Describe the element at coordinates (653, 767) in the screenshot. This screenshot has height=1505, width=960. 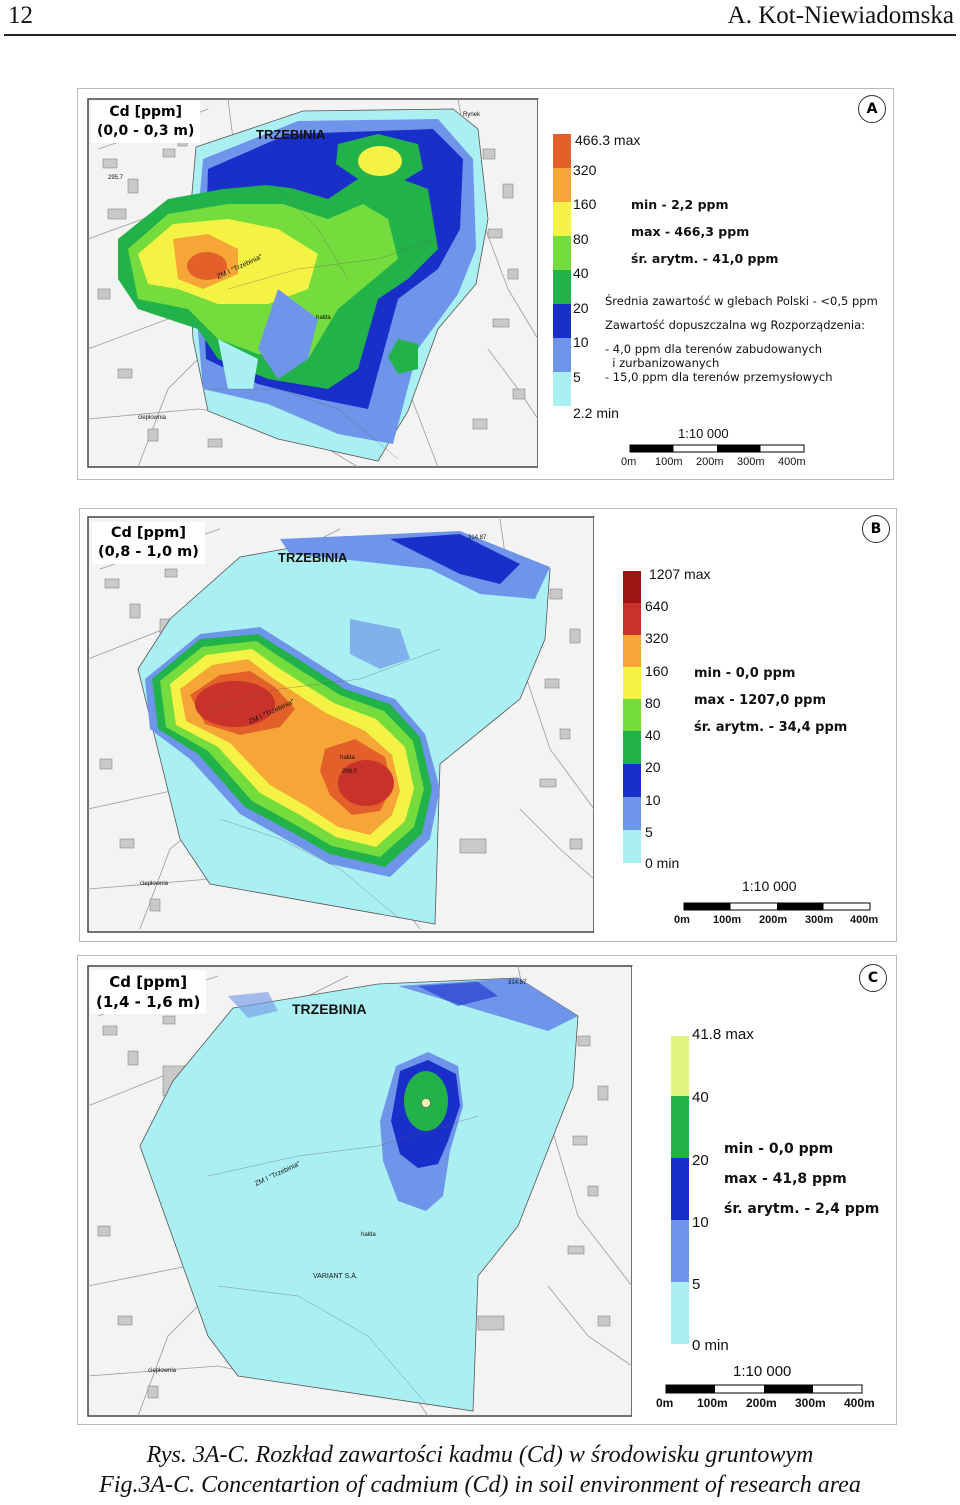
I see `legend-tick-b-20: 20` at that location.